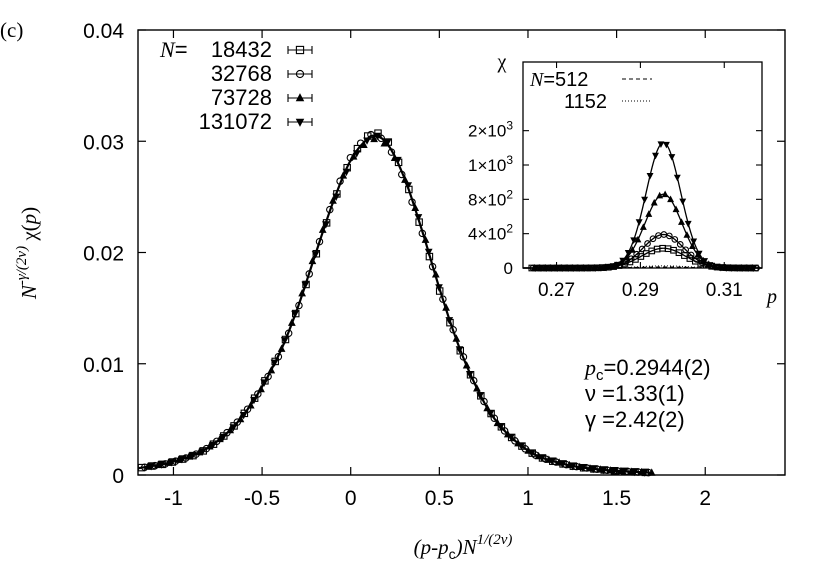 Image resolution: width=830 pixels, height=581 pixels. What do you see at coordinates (103, 31) in the screenshot?
I see `y-tick-label: 0.04` at bounding box center [103, 31].